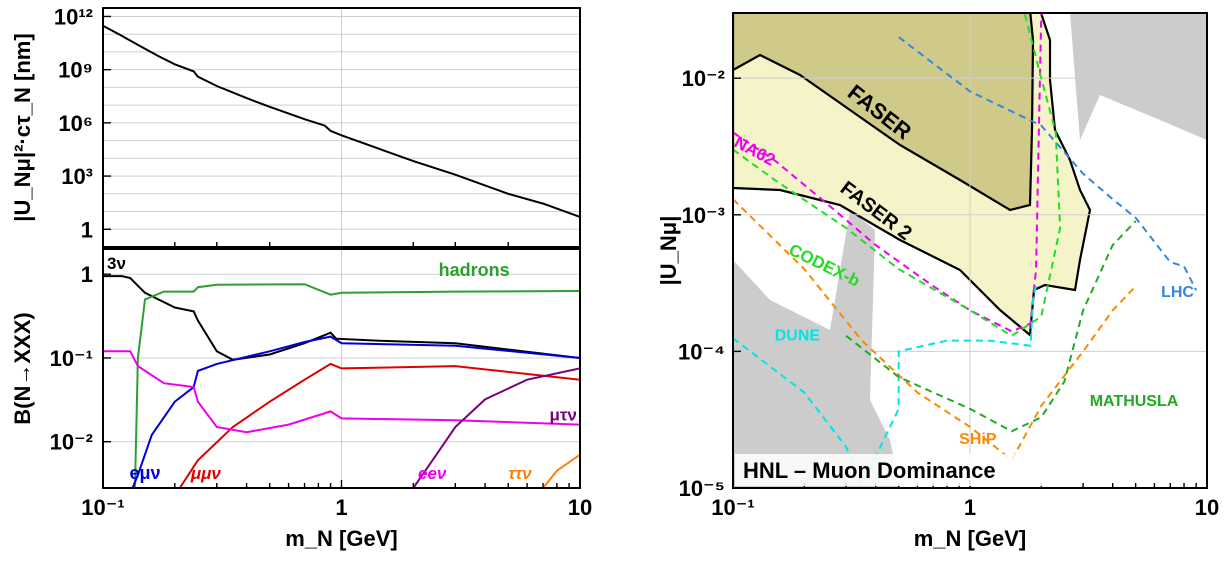 The height and width of the screenshot is (561, 1229). I want to click on series-line-μτν, so click(496, 427).